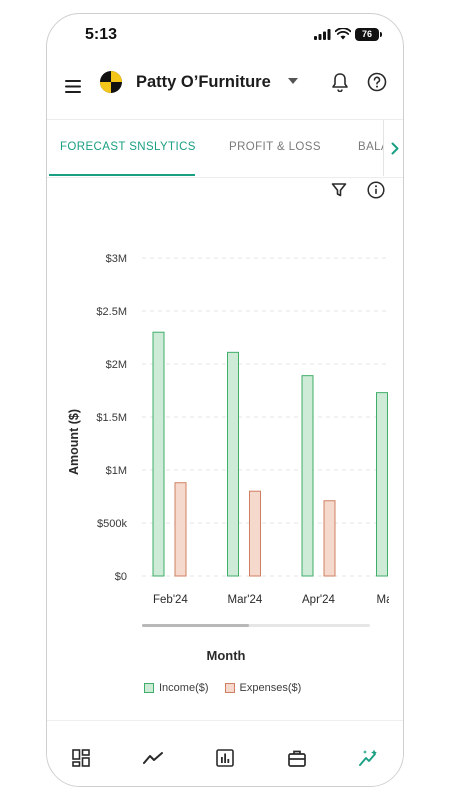  I want to click on y-tick-label: $2M, so click(116, 365).